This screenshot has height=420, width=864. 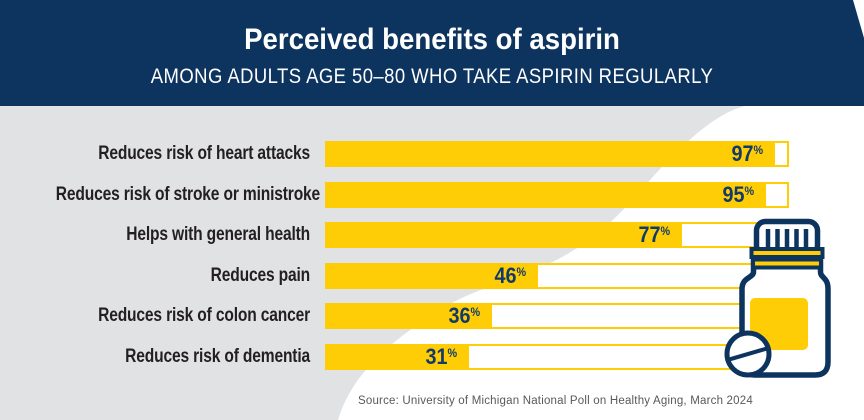 I want to click on chart-title: Perceived benefits of aspirin, so click(x=432, y=39).